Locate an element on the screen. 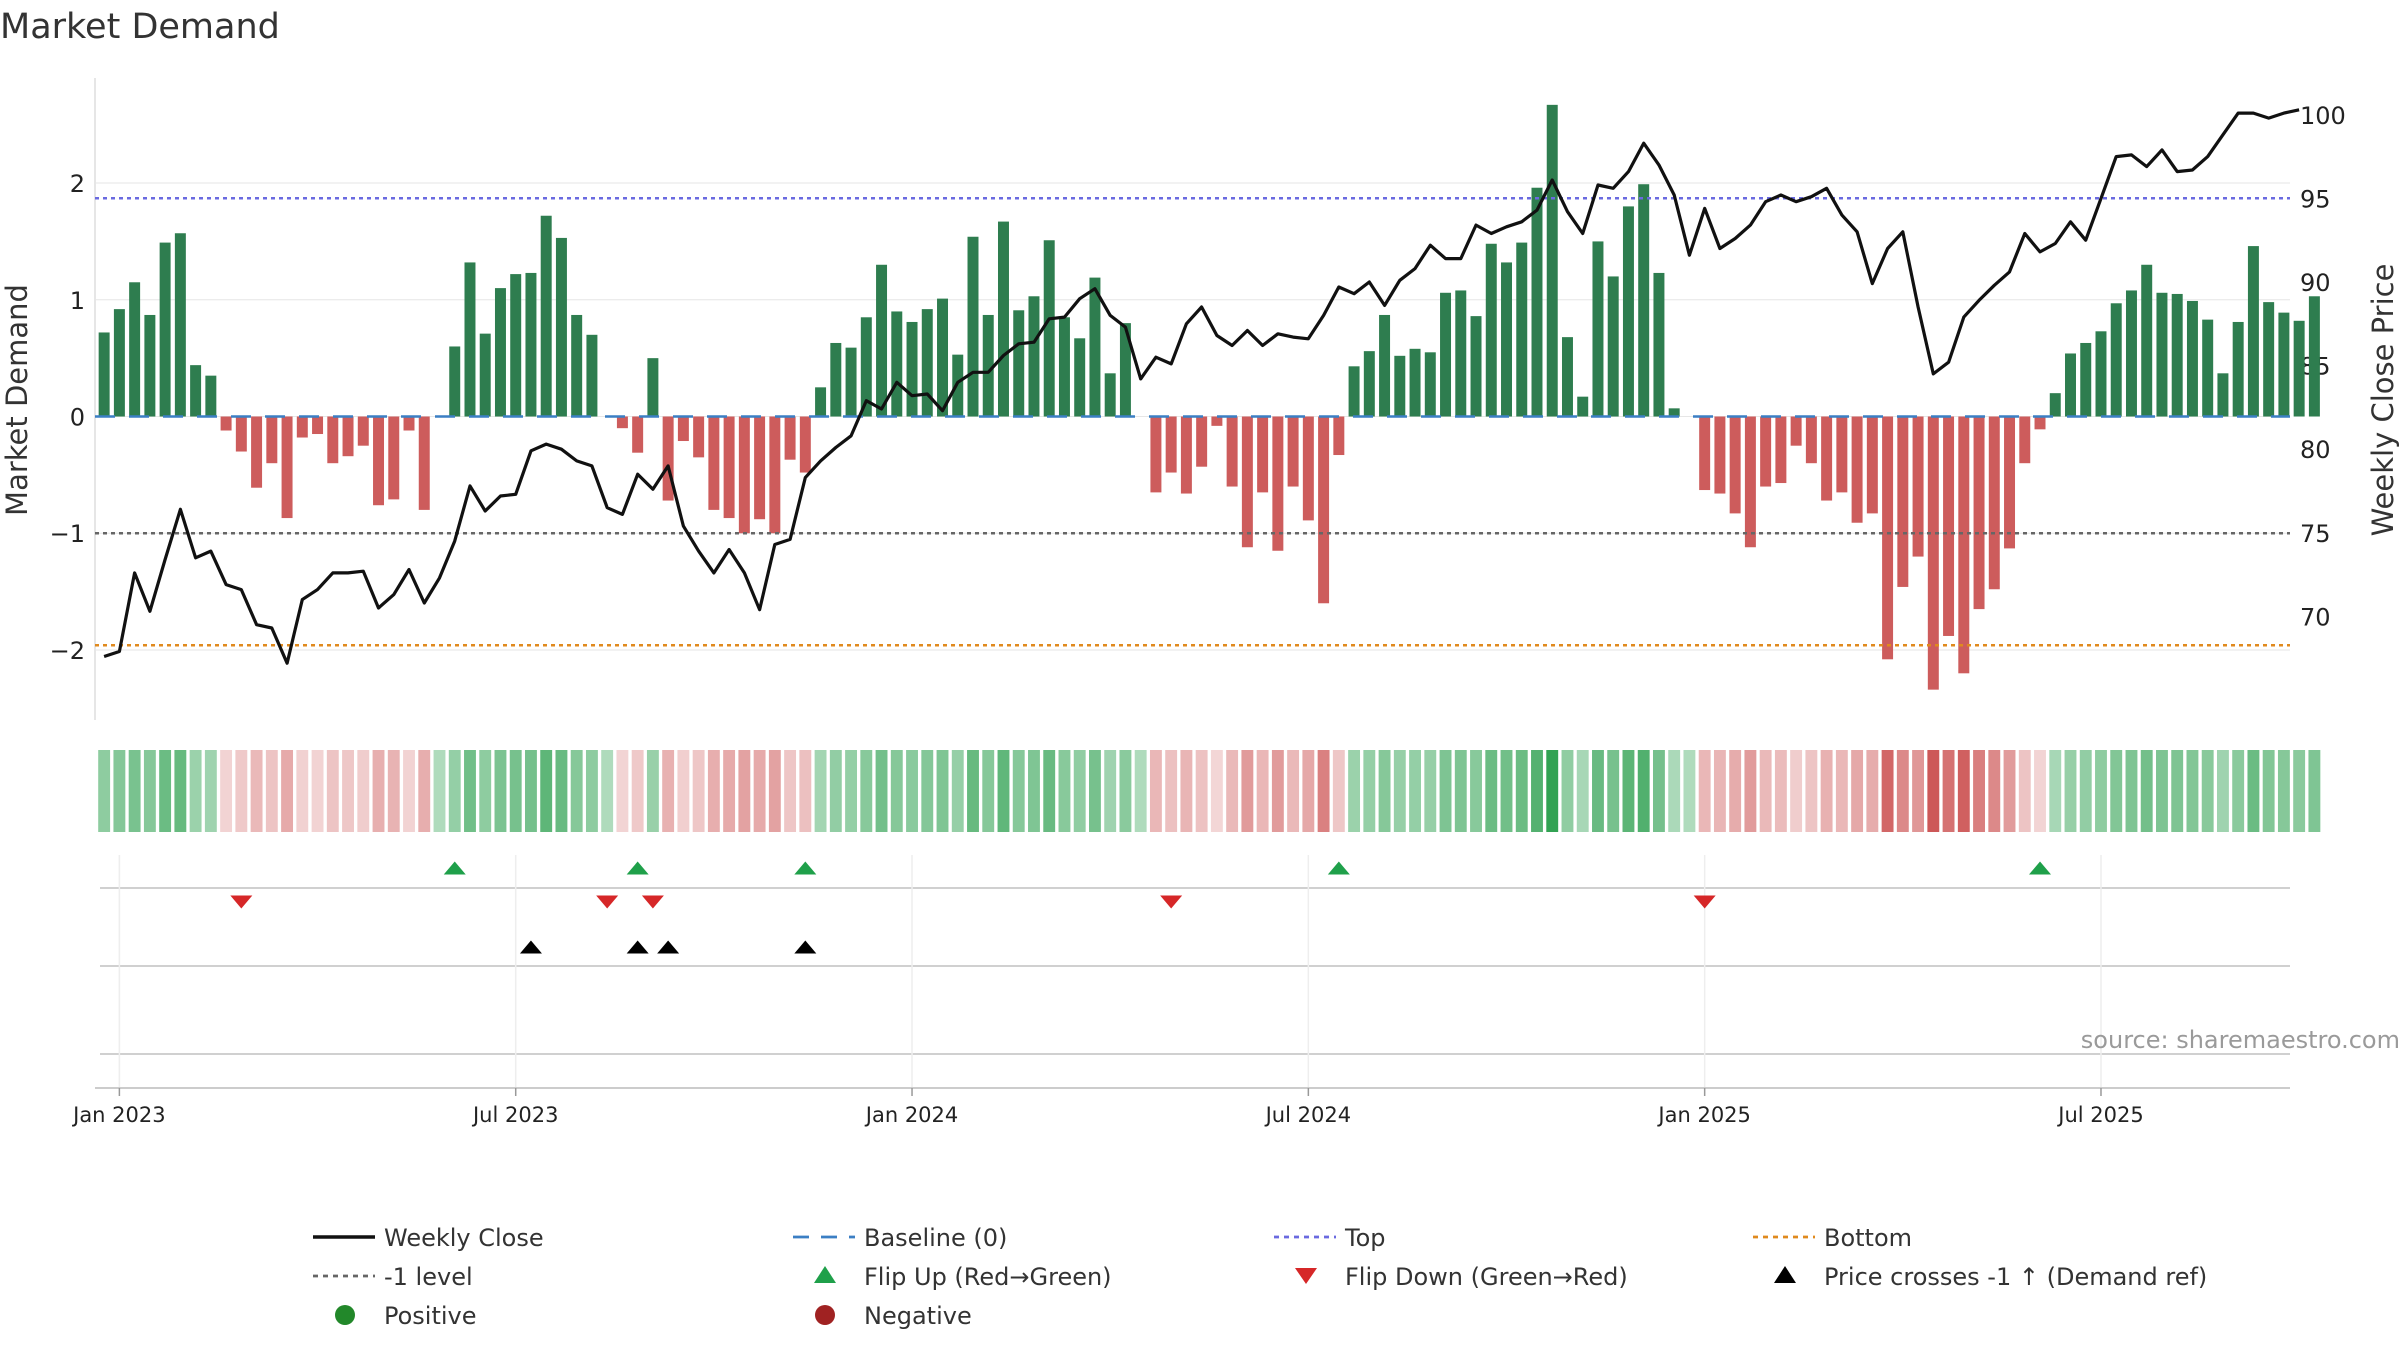 Image resolution: width=2400 pixels, height=1350 pixels. x-tick-label: Jul 2024 is located at coordinates (1307, 1115).